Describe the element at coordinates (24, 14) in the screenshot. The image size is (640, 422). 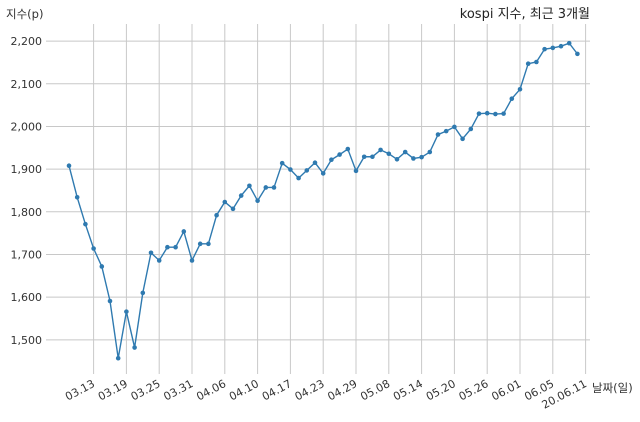
I see `y-axis-title: 지수(p)` at that location.